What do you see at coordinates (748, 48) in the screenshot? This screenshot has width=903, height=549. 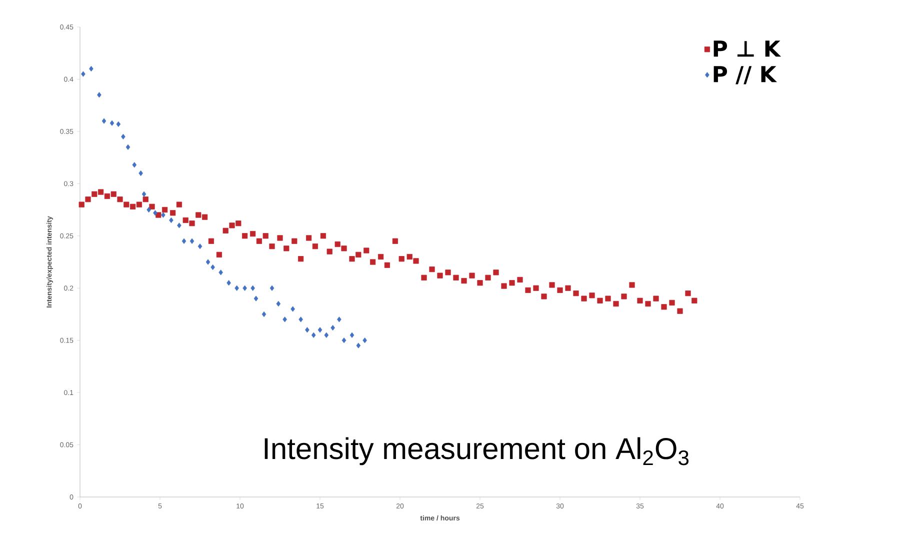 I see `legend-label: P ⊥ K` at bounding box center [748, 48].